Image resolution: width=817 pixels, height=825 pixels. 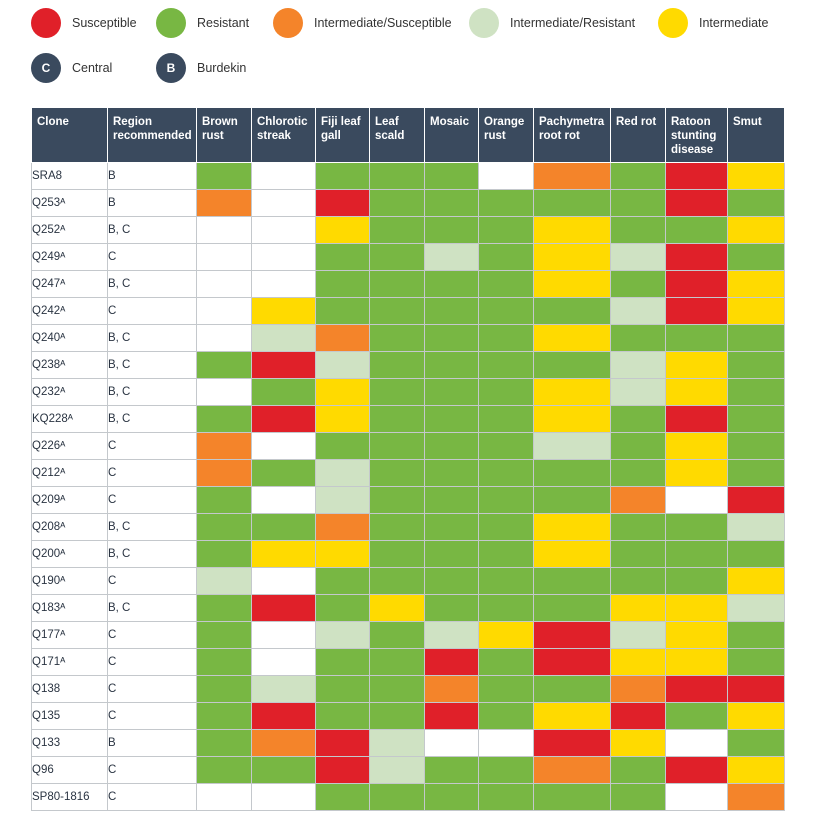 What do you see at coordinates (69, 581) in the screenshot?
I see `clone-cell: Q190ᴬ` at bounding box center [69, 581].